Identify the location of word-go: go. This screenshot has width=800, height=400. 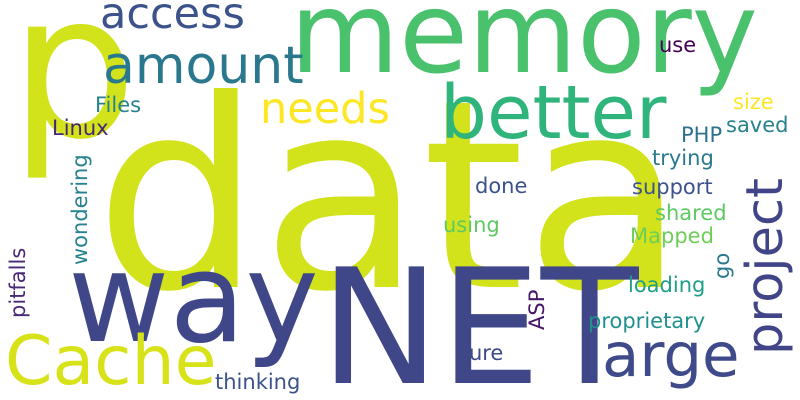
(722, 265).